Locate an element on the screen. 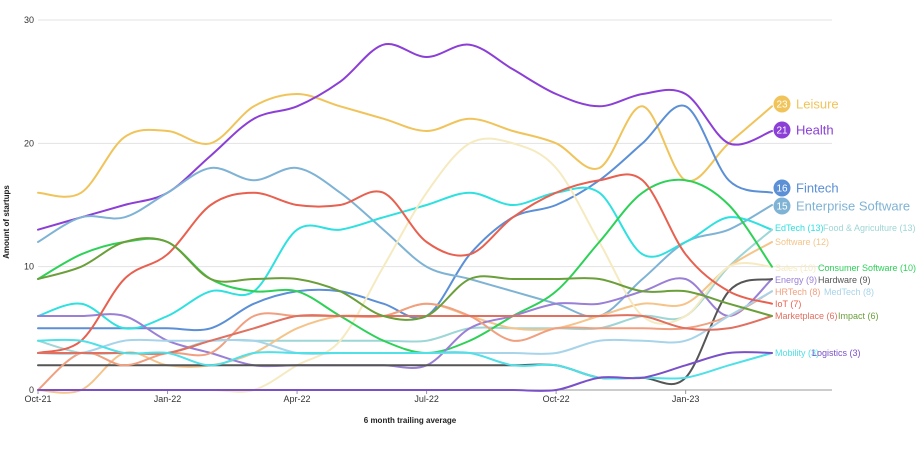 The width and height of the screenshot is (917, 450). end-badge-value: 23 is located at coordinates (782, 105).